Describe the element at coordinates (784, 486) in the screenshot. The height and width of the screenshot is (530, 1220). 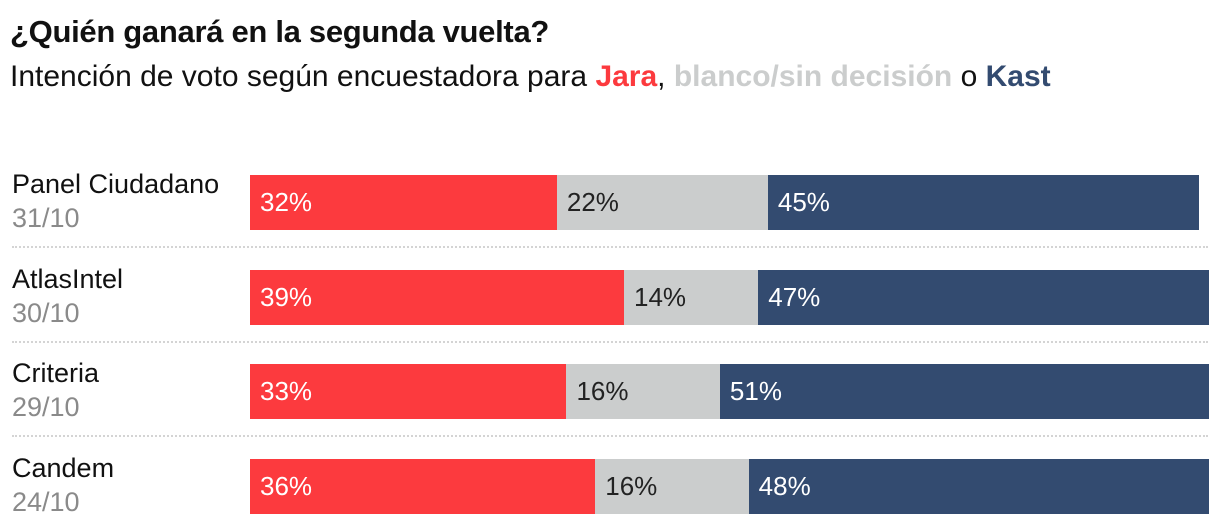
I see `data-label-kast: 48%` at that location.